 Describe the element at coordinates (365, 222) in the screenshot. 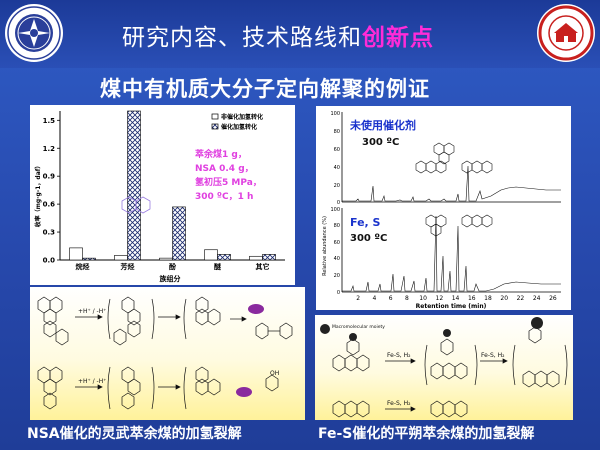

I see `panel-label-fe-s: Fe, S` at that location.